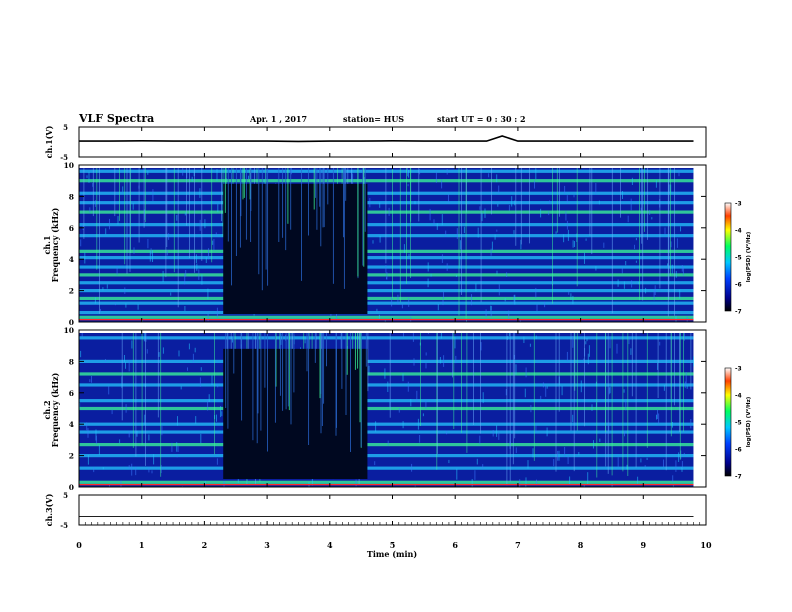 This screenshot has width=792, height=612. What do you see at coordinates (386, 139) in the screenshot?
I see `ch1-waveform-trace` at bounding box center [386, 139].